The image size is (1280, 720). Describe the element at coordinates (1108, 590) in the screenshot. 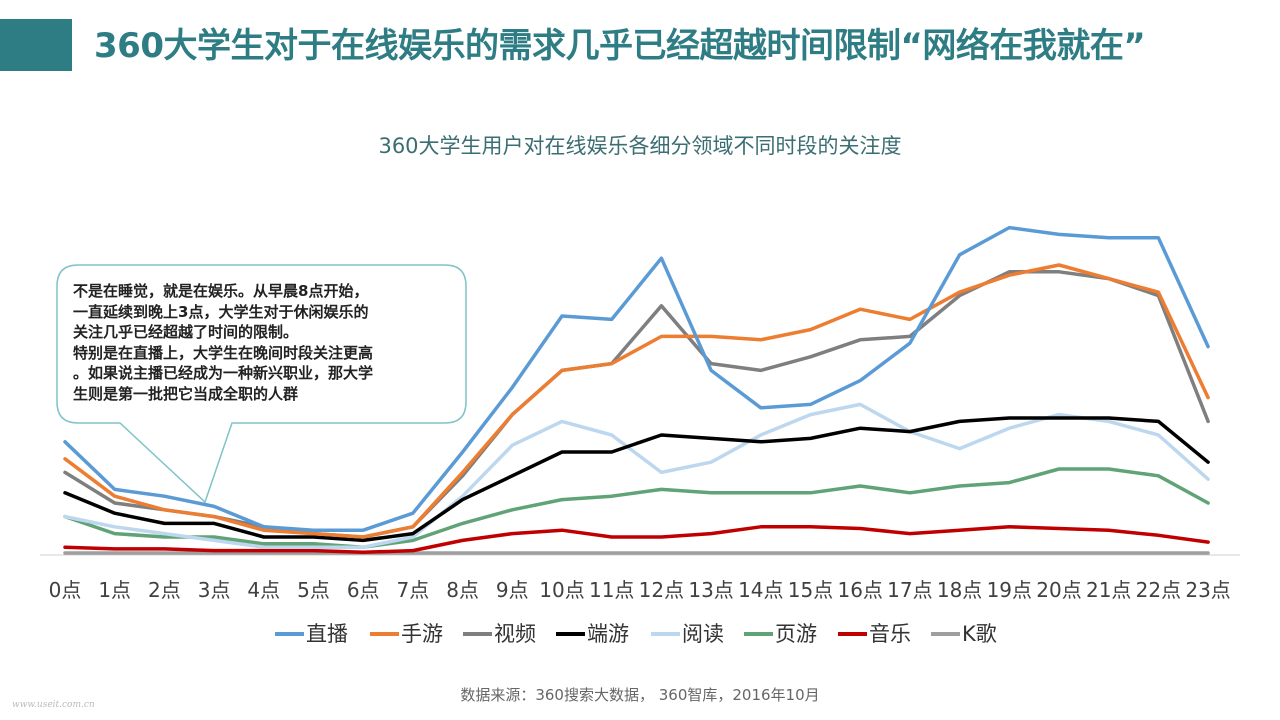

I see `x-tick-label: 21点` at that location.